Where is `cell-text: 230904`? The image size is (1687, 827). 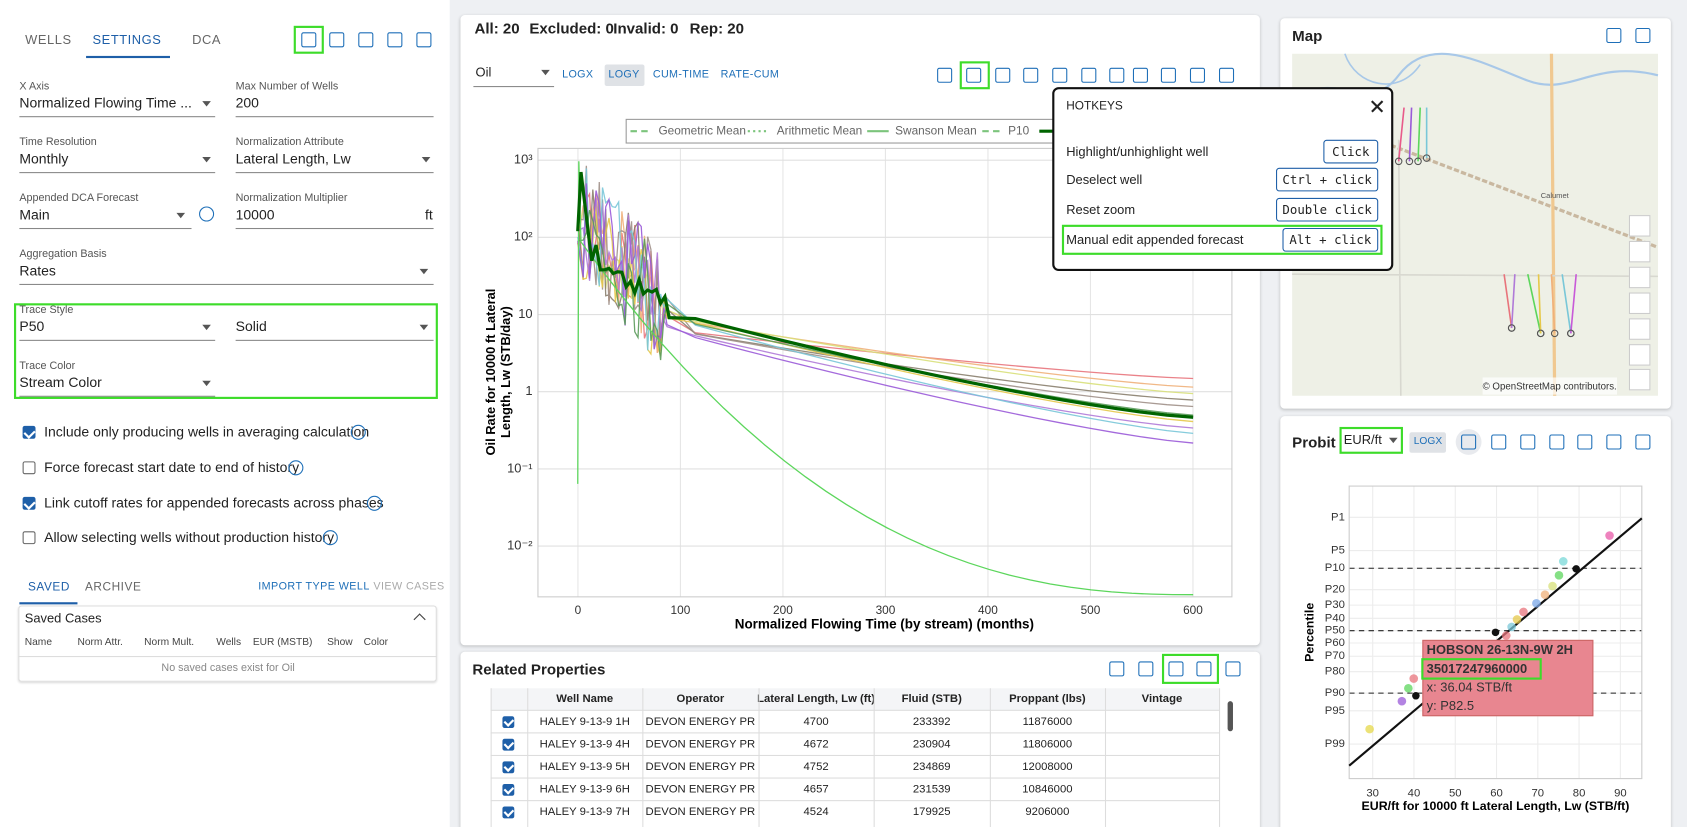 cell-text: 230904 is located at coordinates (931, 744).